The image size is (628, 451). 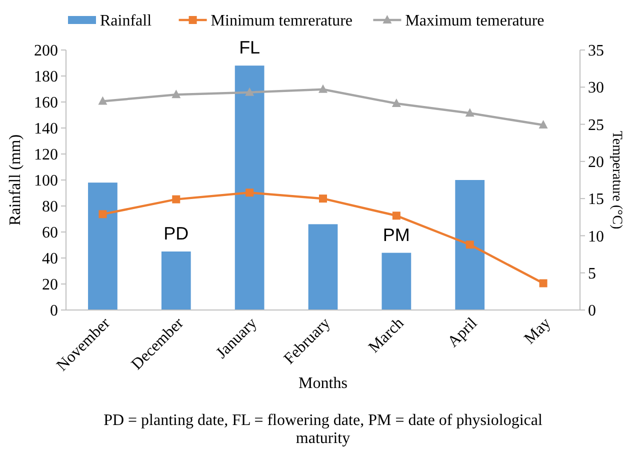 I want to click on y-tick-label: 140, so click(x=46, y=129).